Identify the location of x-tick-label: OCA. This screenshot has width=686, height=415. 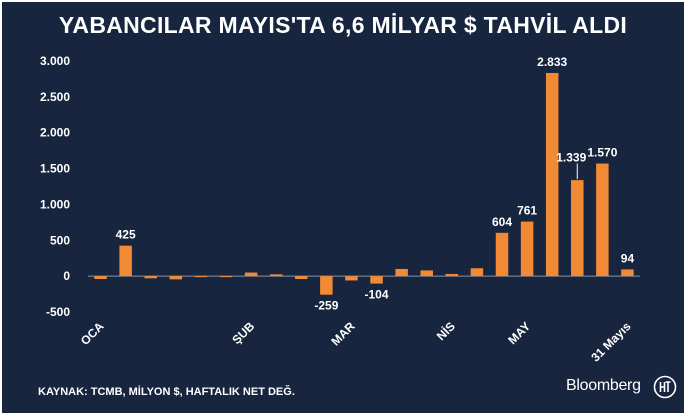
(92, 333).